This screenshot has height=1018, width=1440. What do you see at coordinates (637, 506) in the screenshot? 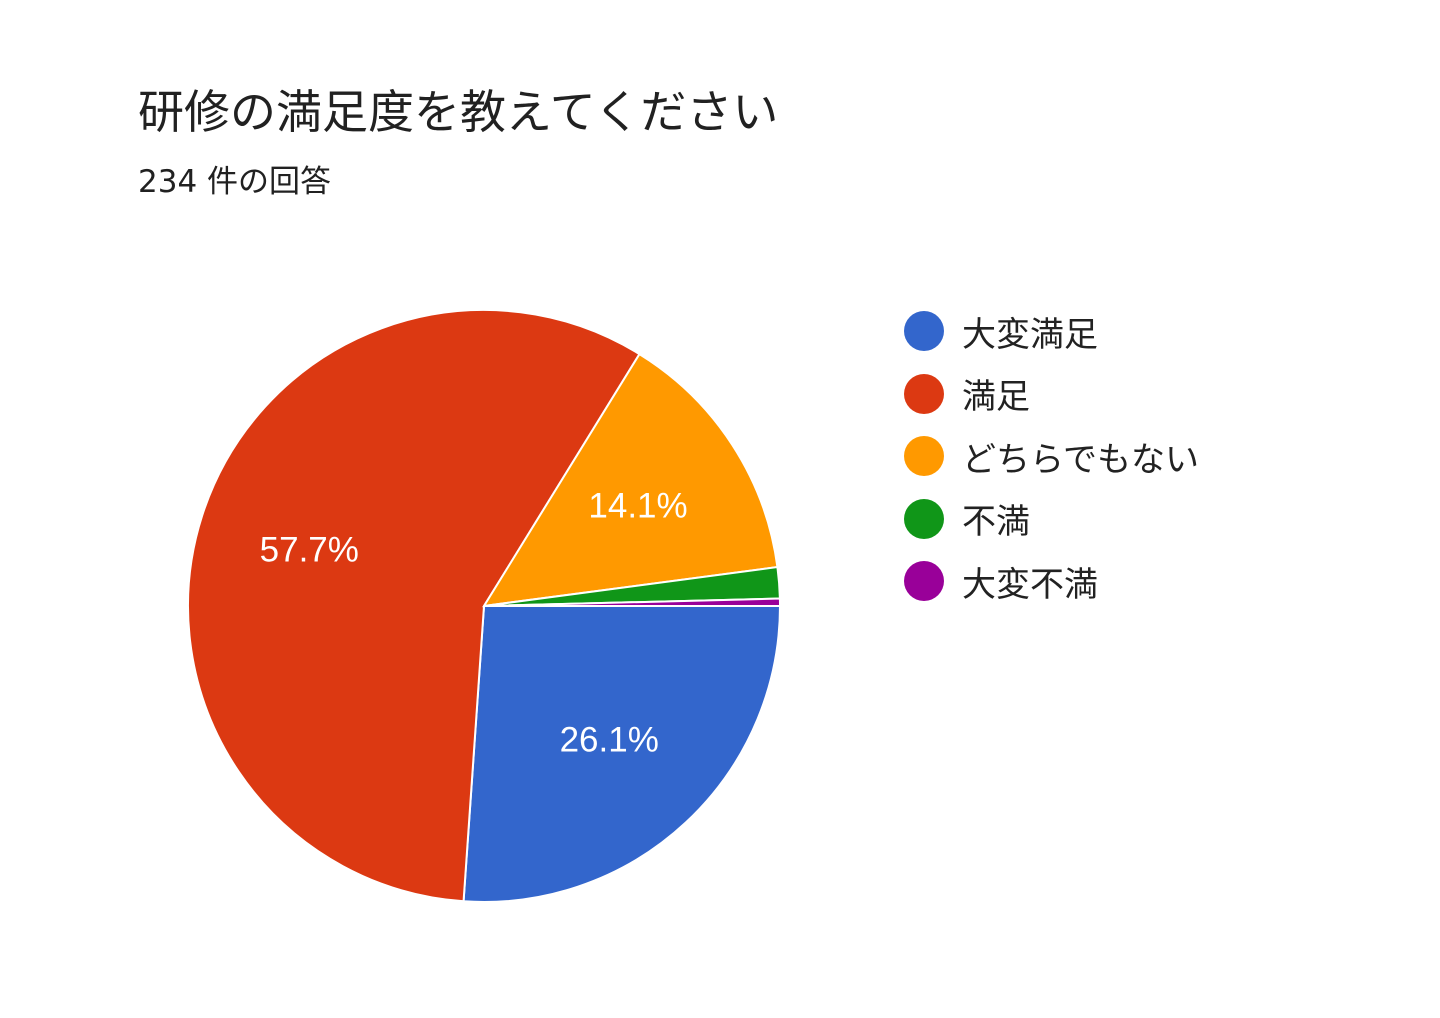
I see `pie-slice-label-3: 14.1%` at bounding box center [637, 506].